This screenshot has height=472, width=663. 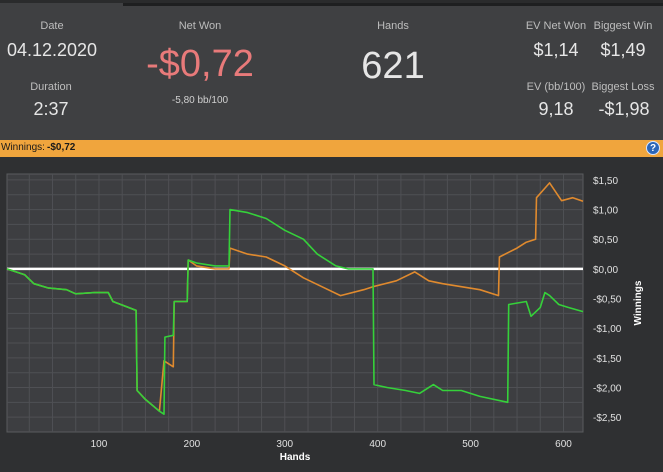 What do you see at coordinates (563, 444) in the screenshot?
I see `x-tick-label: 600` at bounding box center [563, 444].